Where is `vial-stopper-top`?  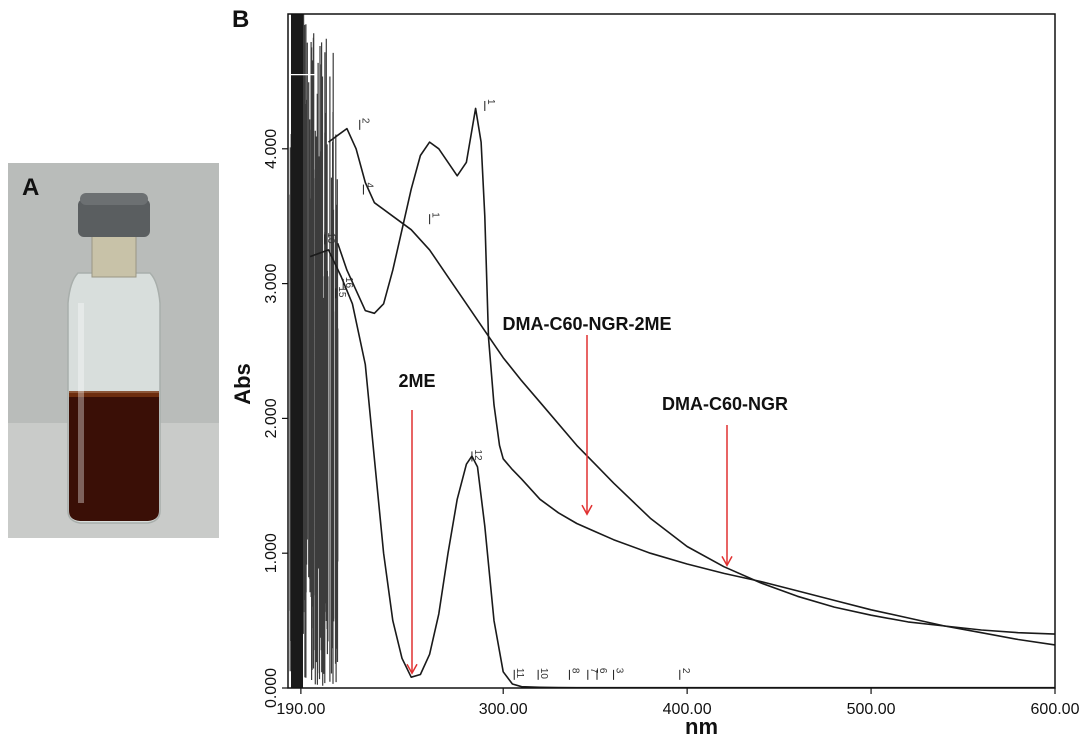
vial-stopper-top is located at coordinates (114, 199).